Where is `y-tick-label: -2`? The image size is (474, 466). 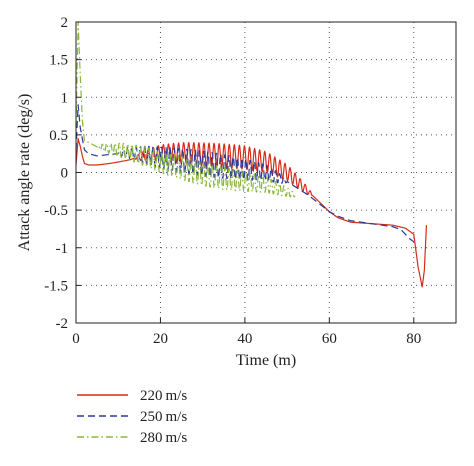 y-tick-label: -2 is located at coordinates (62, 324).